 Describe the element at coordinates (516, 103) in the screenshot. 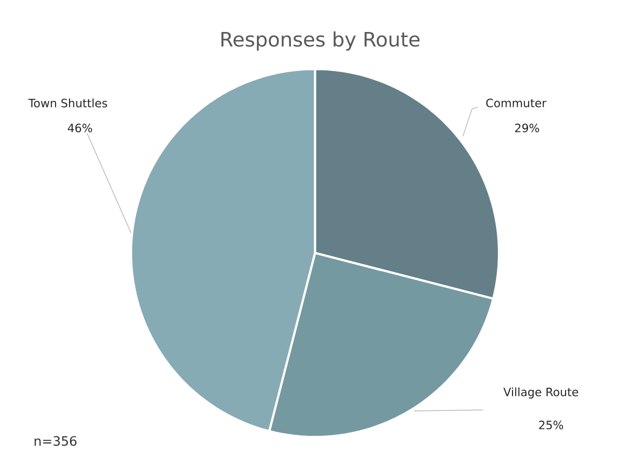

I see `slice-label: Commuter` at that location.